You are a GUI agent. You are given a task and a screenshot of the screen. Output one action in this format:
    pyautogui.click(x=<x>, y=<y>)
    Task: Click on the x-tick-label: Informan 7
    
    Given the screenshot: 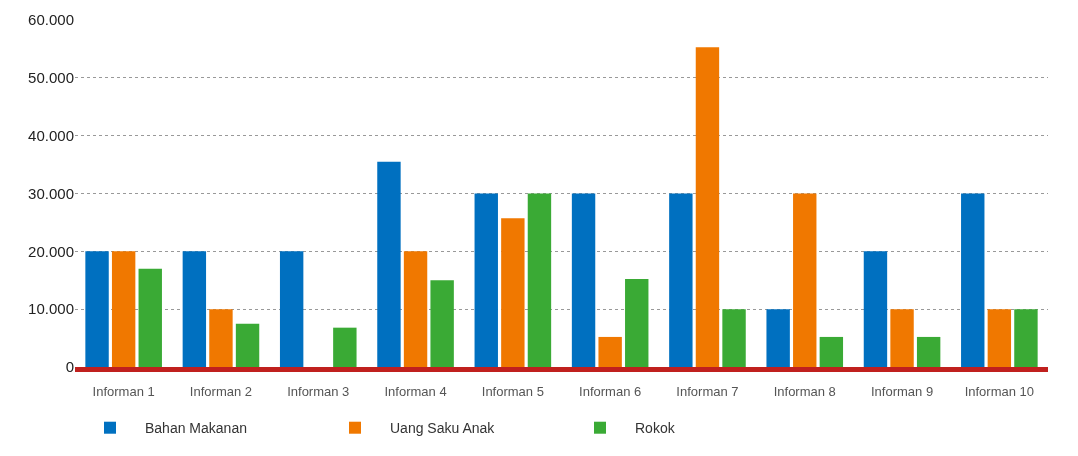 What is the action you would take?
    pyautogui.click(x=707, y=391)
    